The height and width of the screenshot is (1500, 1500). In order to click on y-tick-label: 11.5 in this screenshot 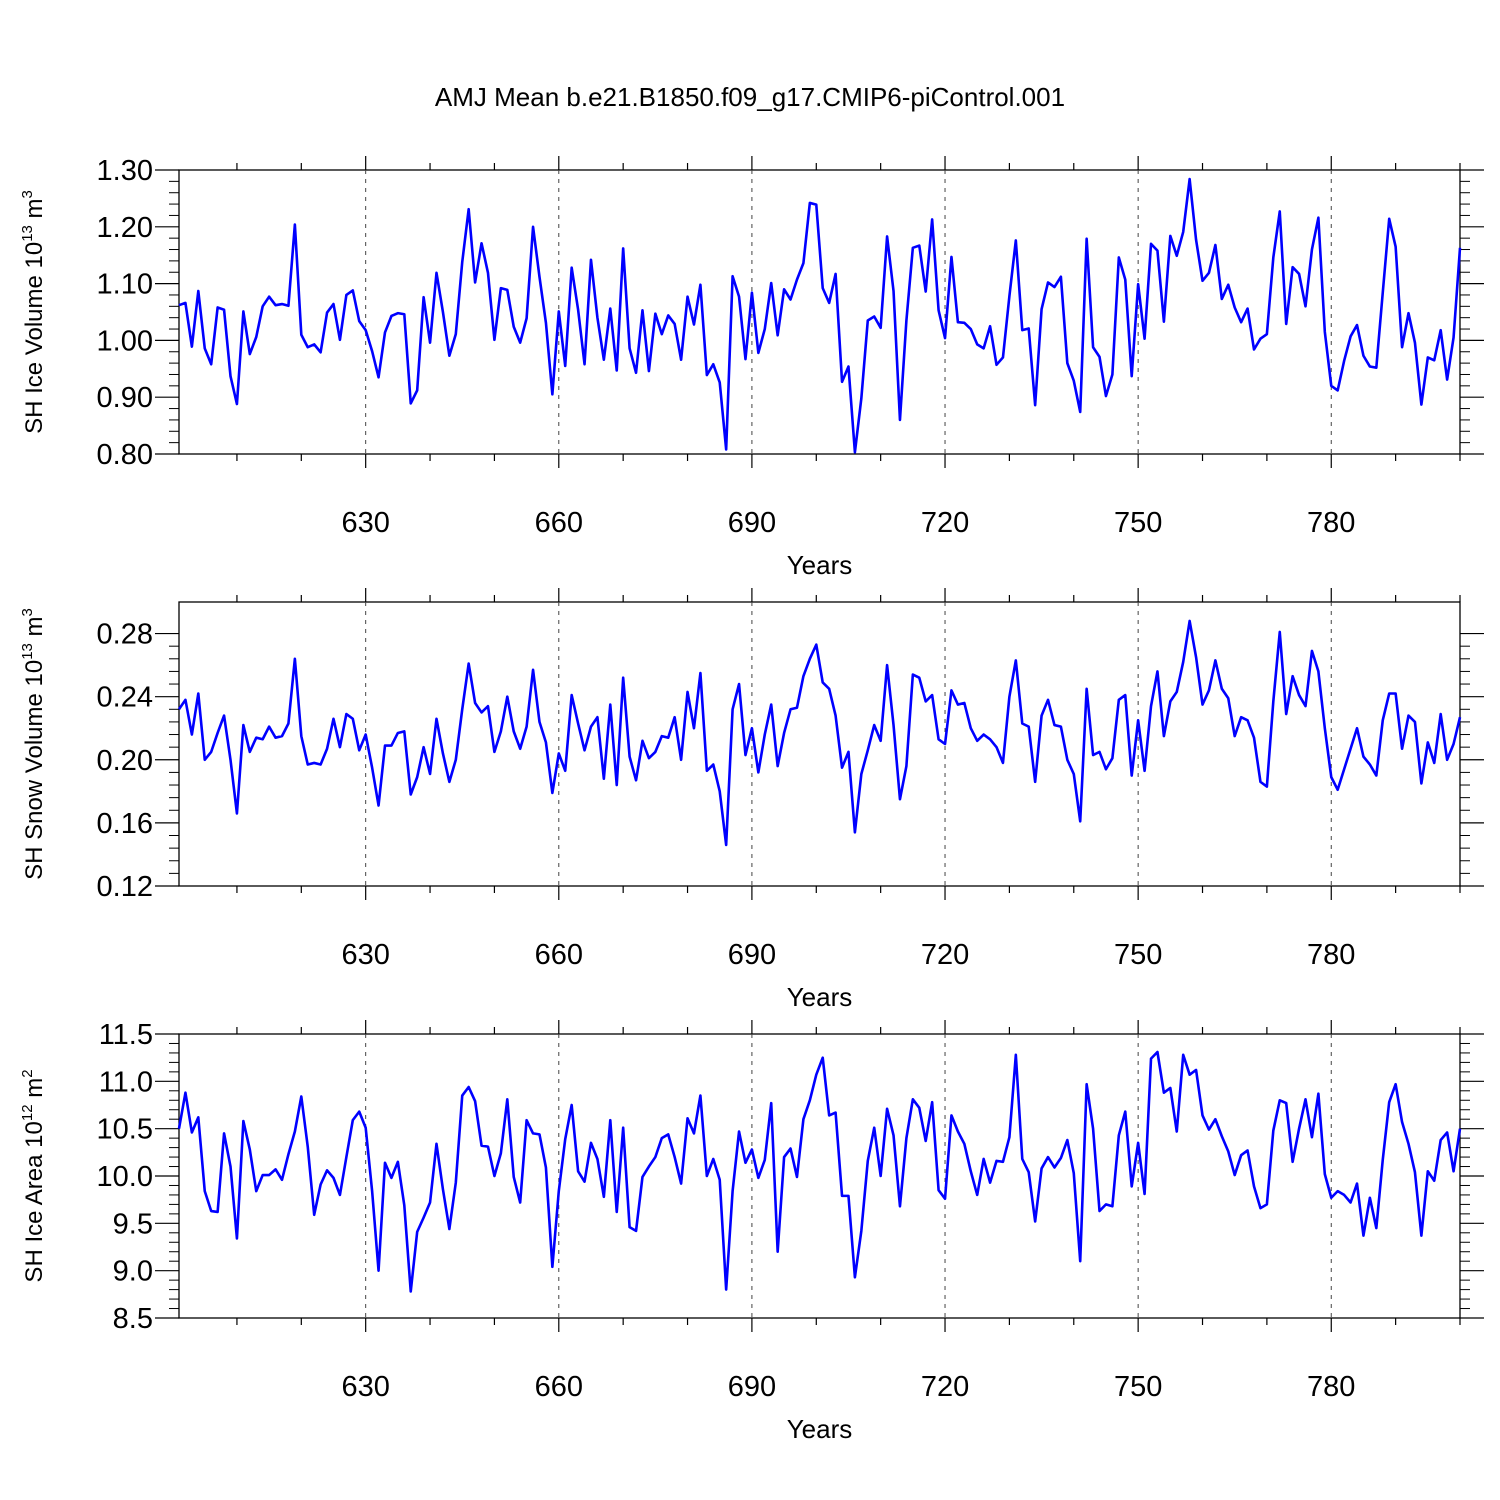, I will do `click(126, 1035)`.